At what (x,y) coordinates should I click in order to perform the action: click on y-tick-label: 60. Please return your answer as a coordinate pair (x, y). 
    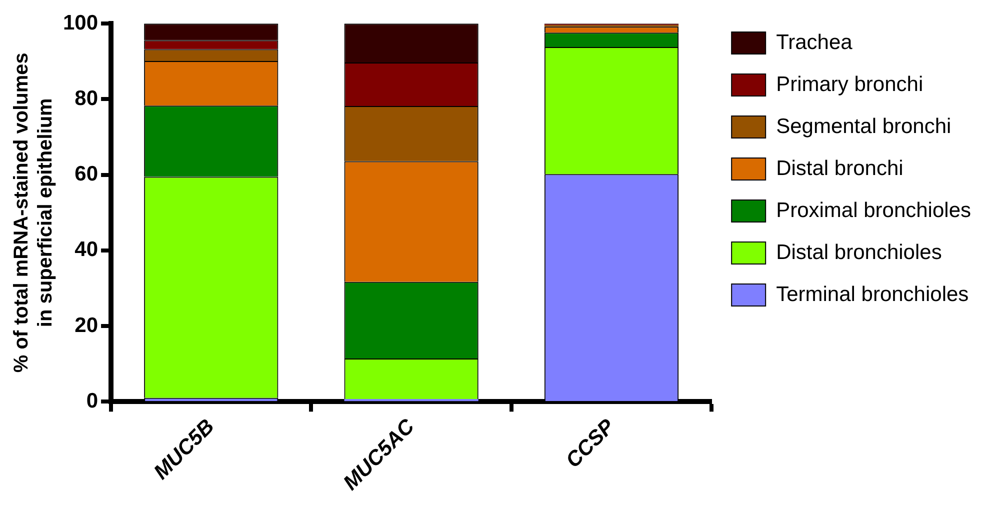
    Looking at the image, I should click on (86, 174).